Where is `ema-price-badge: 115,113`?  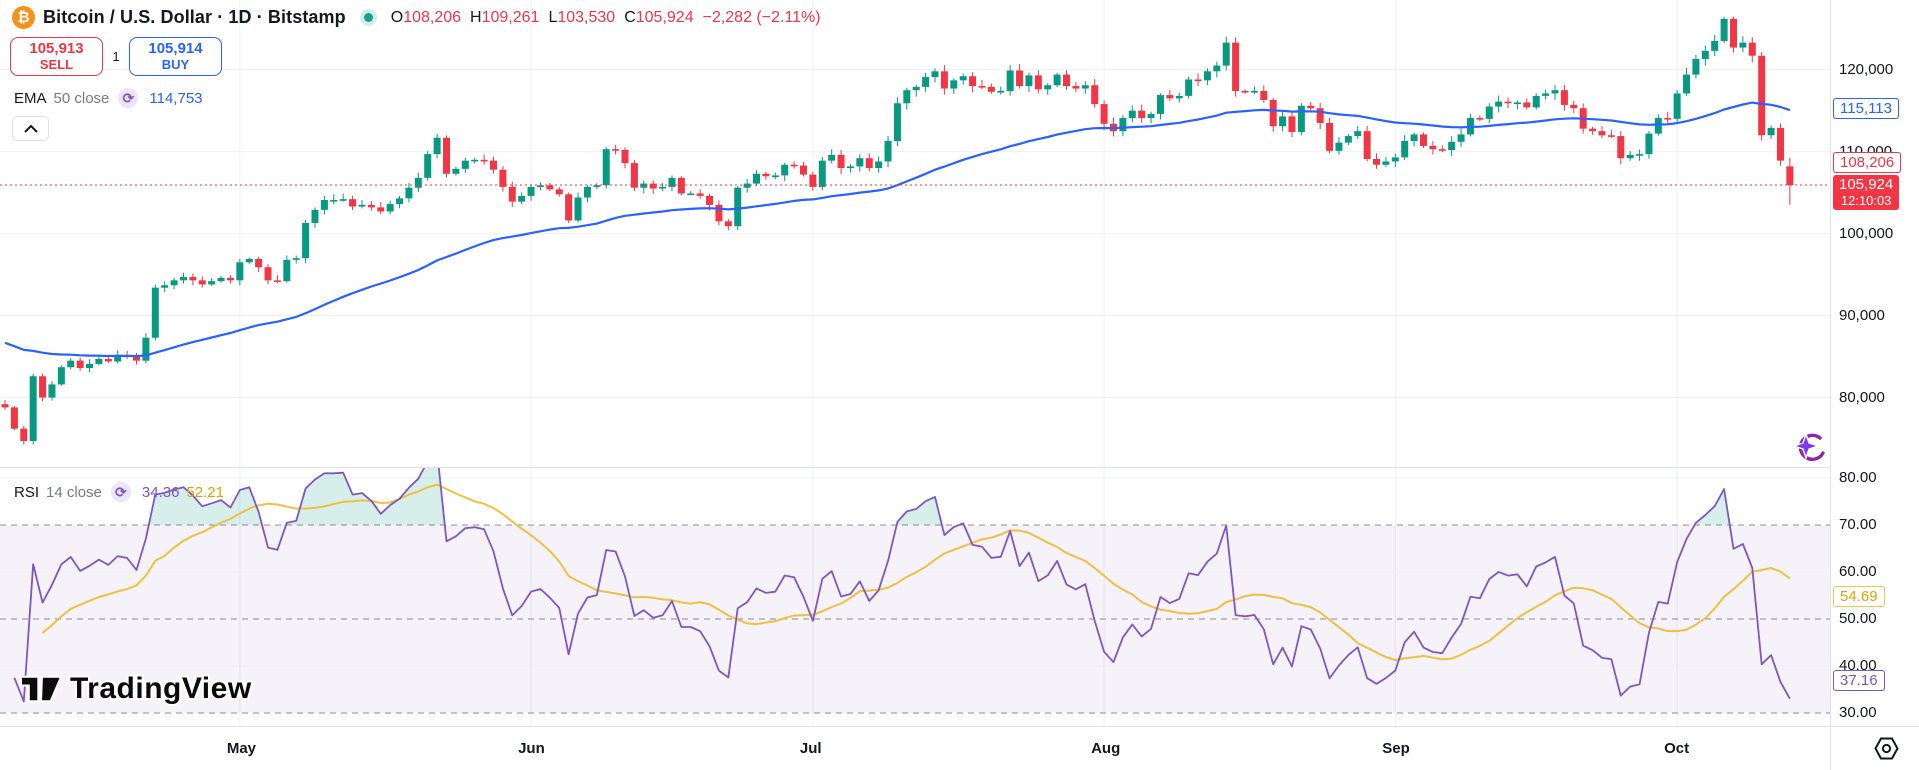 ema-price-badge: 115,113 is located at coordinates (1866, 108).